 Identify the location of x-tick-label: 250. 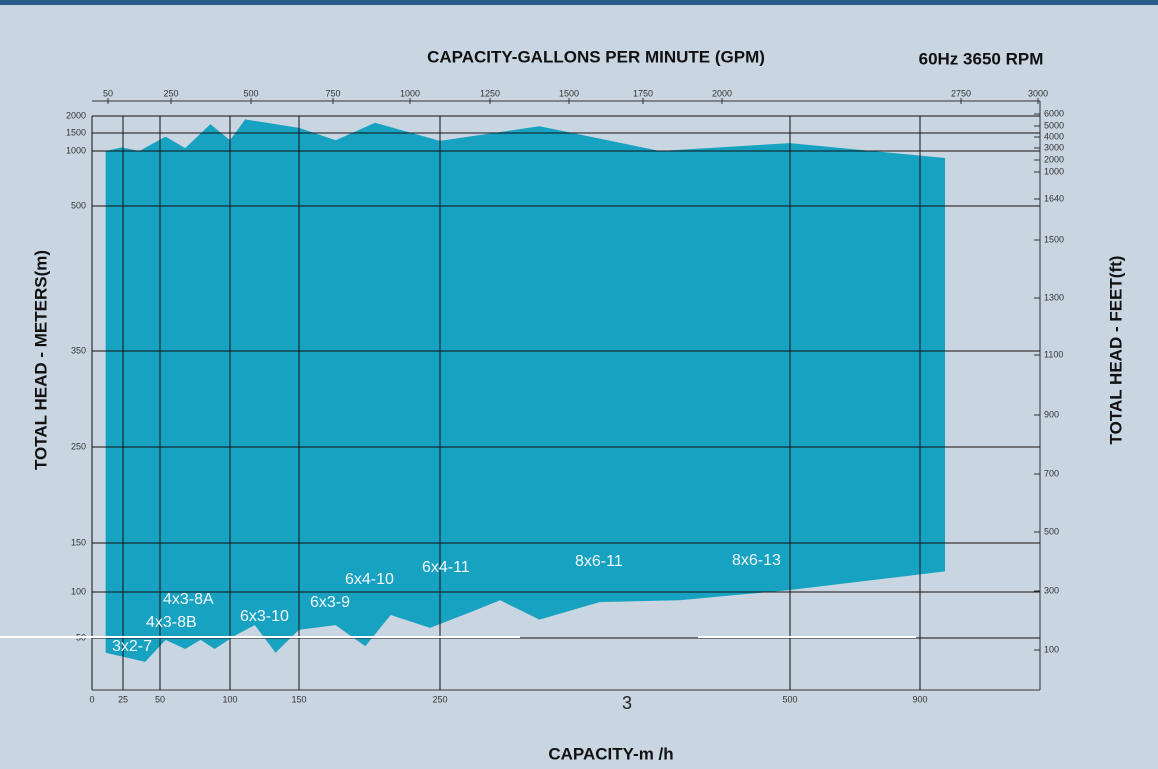
(439, 699).